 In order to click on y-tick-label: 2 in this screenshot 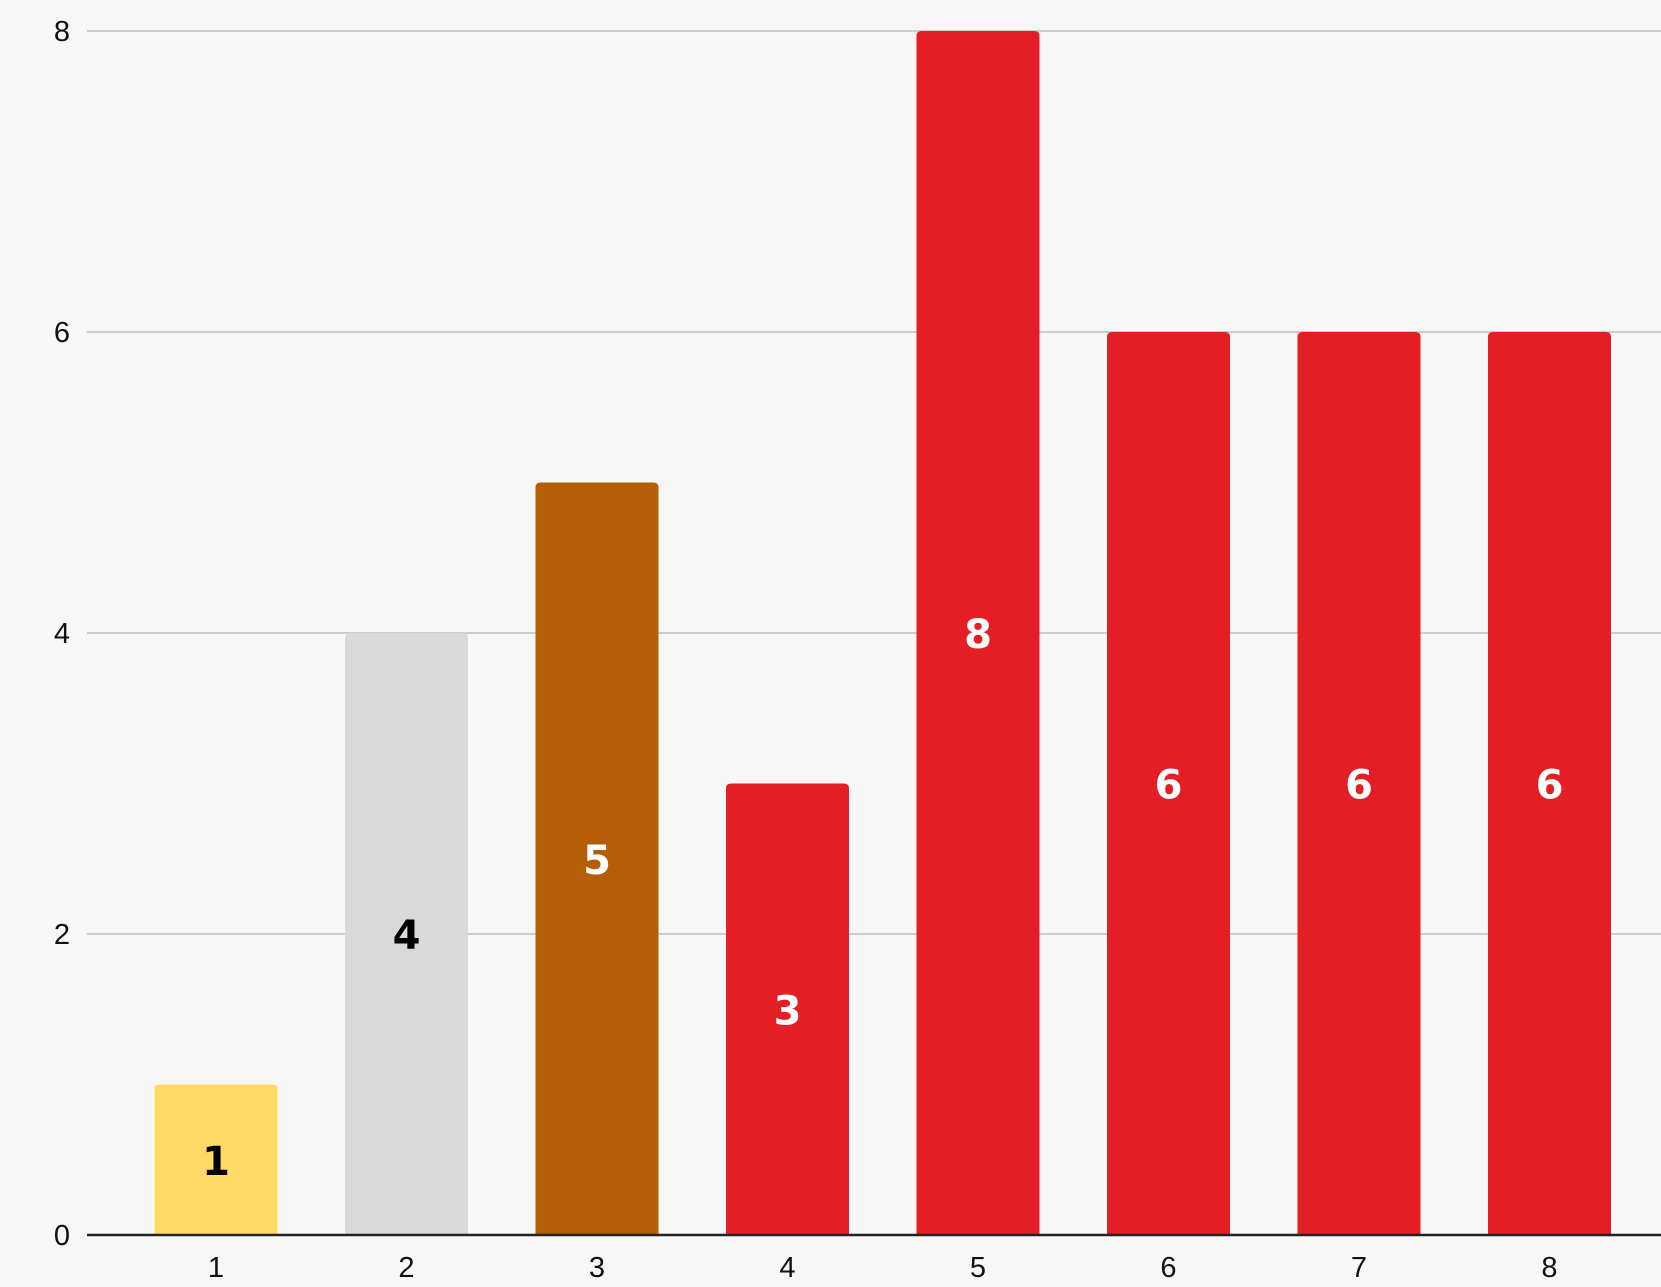, I will do `click(62, 935)`.